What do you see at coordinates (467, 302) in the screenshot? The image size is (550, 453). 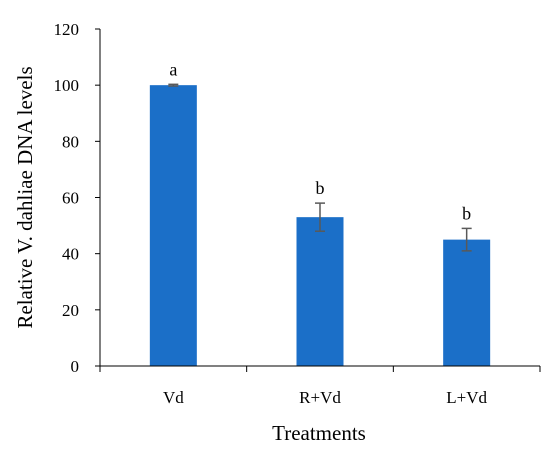 I see `bar-l-vd` at bounding box center [467, 302].